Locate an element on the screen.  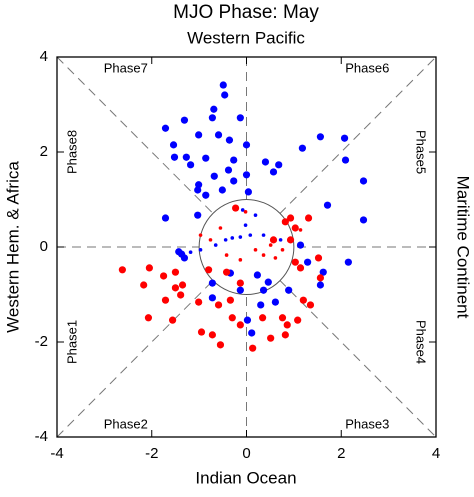
phase-label: Phase2 is located at coordinates (126, 423).